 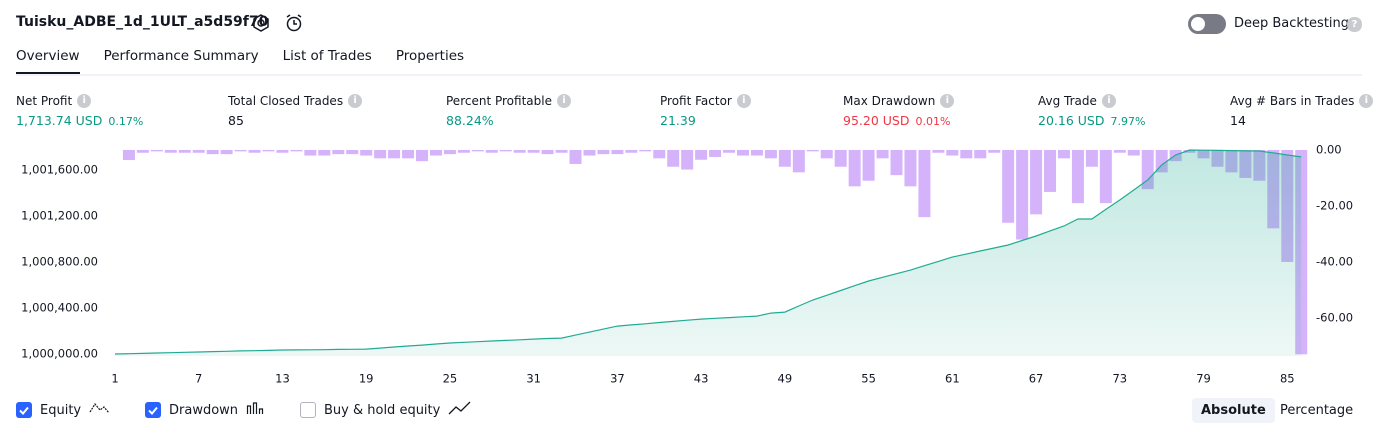 I want to click on legend-label: Drawdown, so click(x=204, y=410).